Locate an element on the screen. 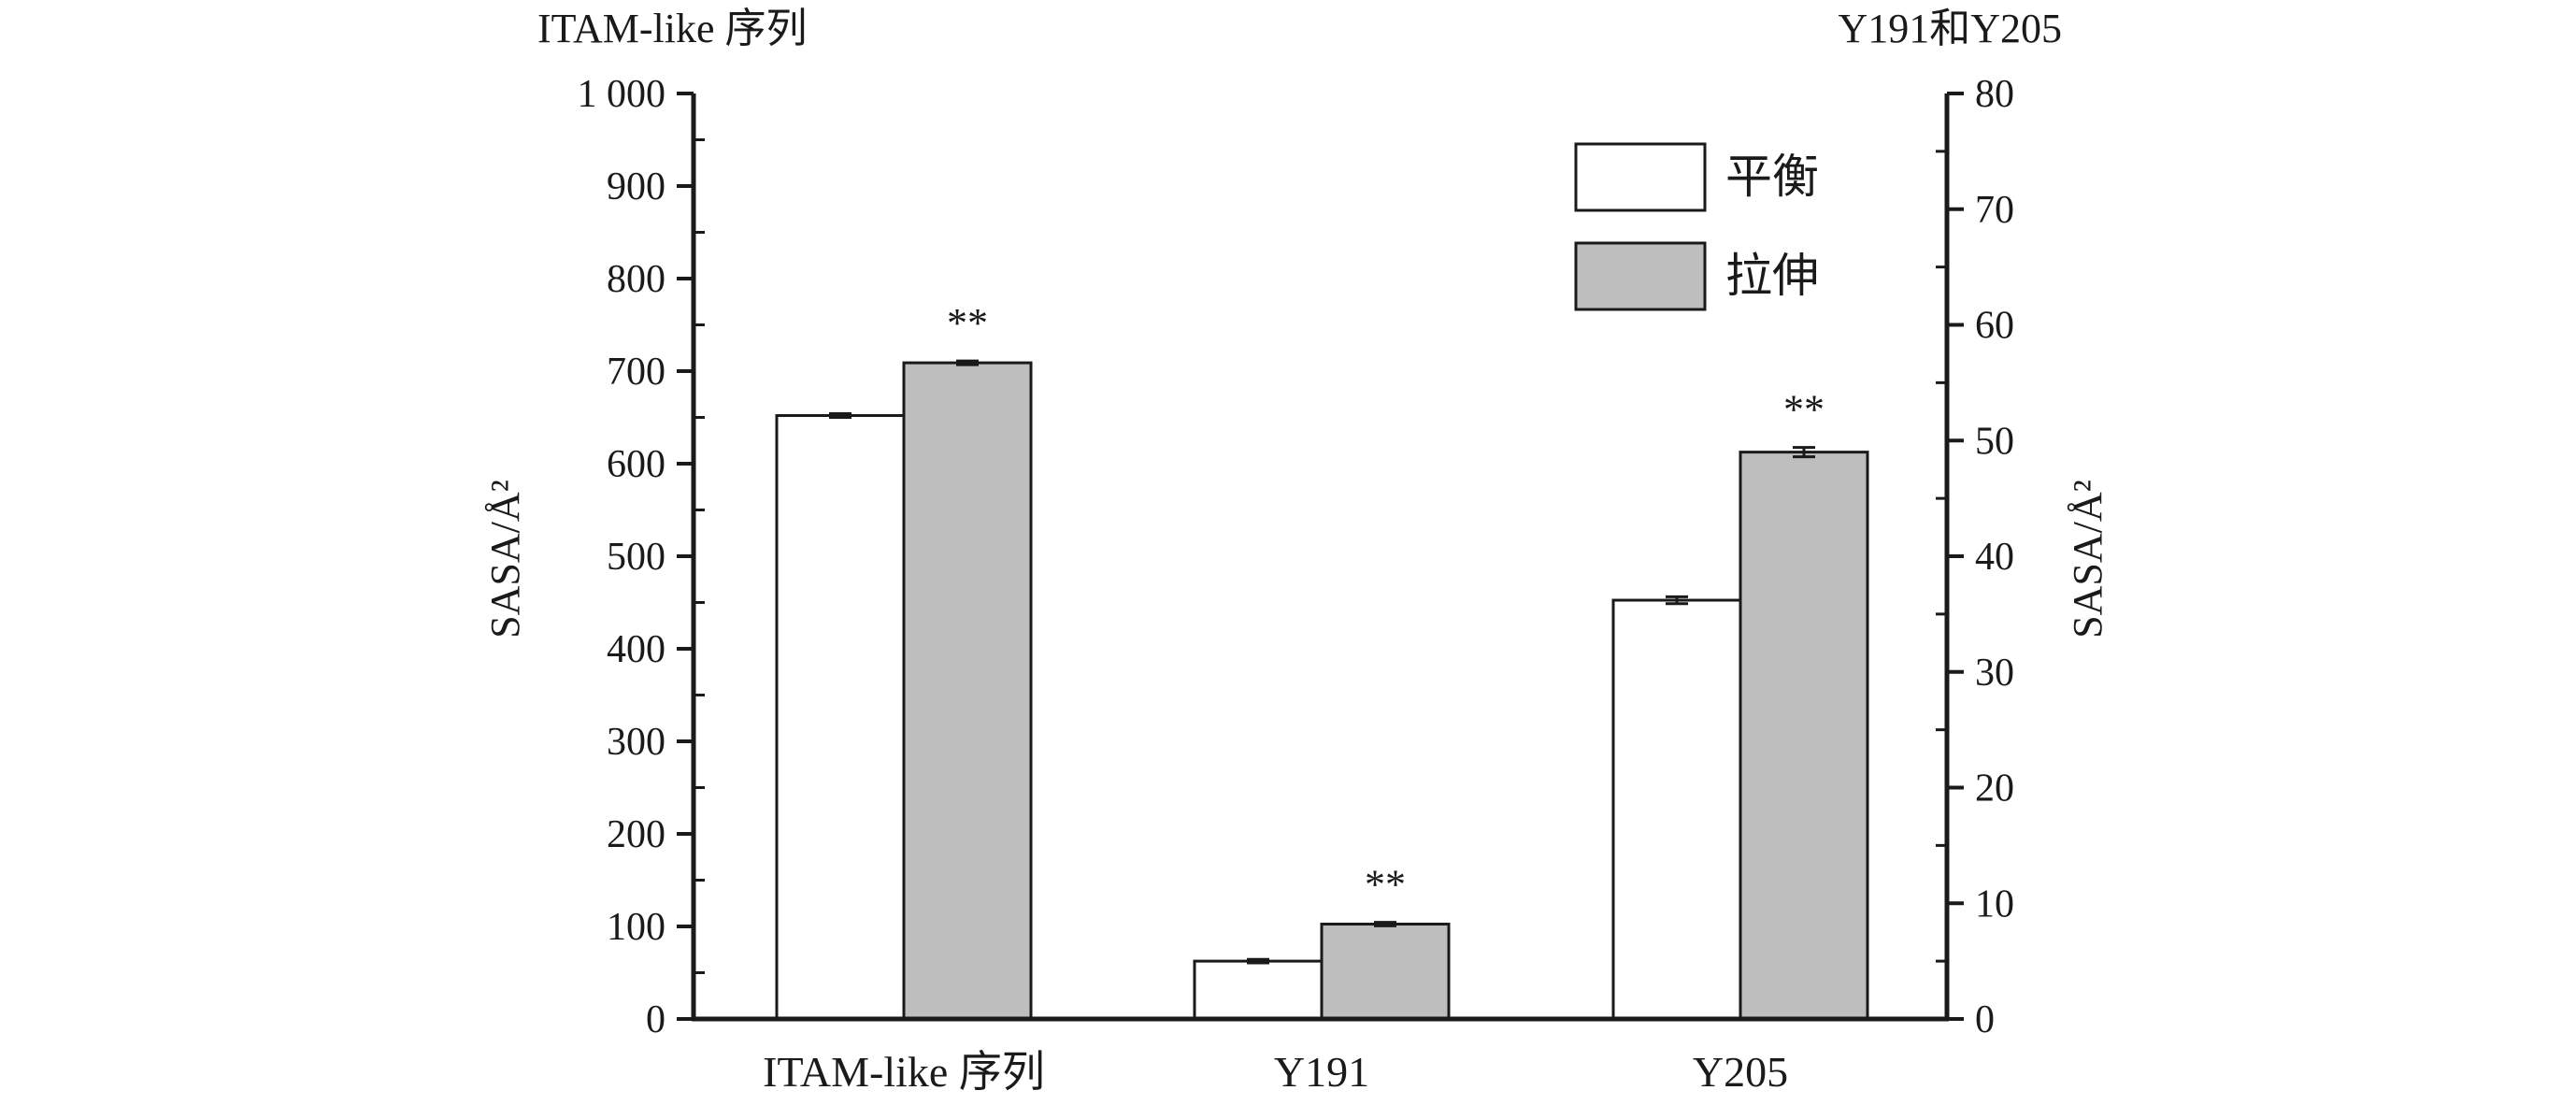 This screenshot has width=2576, height=1119. right-tick-label: 50 is located at coordinates (1994, 442).